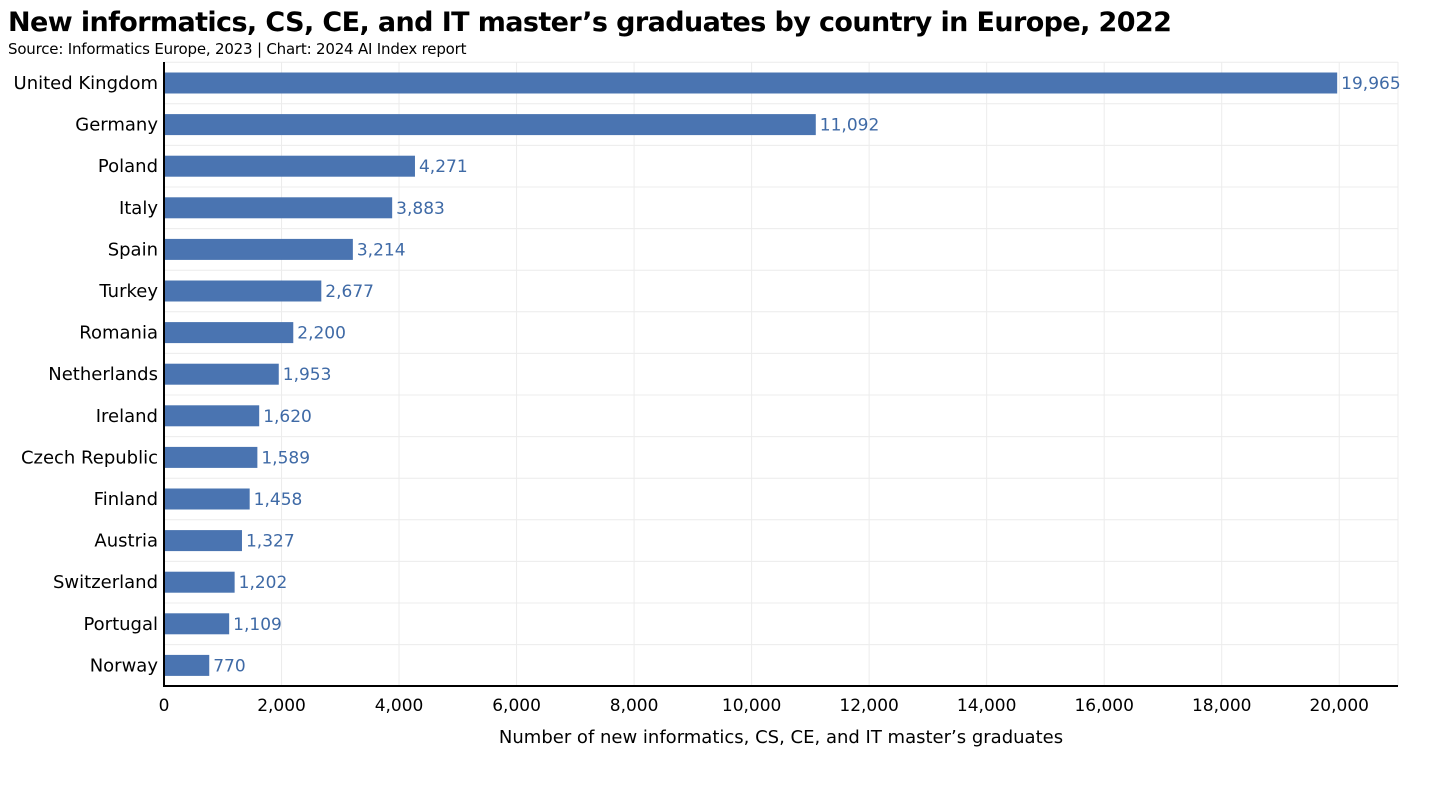 This screenshot has height=788, width=1456. Describe the element at coordinates (105, 582) in the screenshot. I see `category-label: Switzerland` at that location.